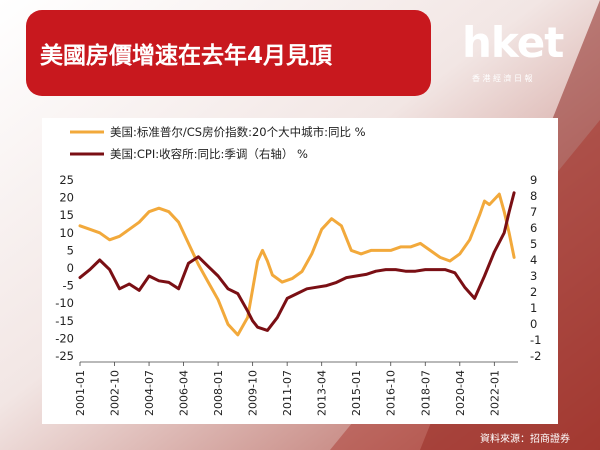 The height and width of the screenshot is (450, 600). What do you see at coordinates (533, 228) in the screenshot?
I see `y-right-tick-label: 6` at bounding box center [533, 228].